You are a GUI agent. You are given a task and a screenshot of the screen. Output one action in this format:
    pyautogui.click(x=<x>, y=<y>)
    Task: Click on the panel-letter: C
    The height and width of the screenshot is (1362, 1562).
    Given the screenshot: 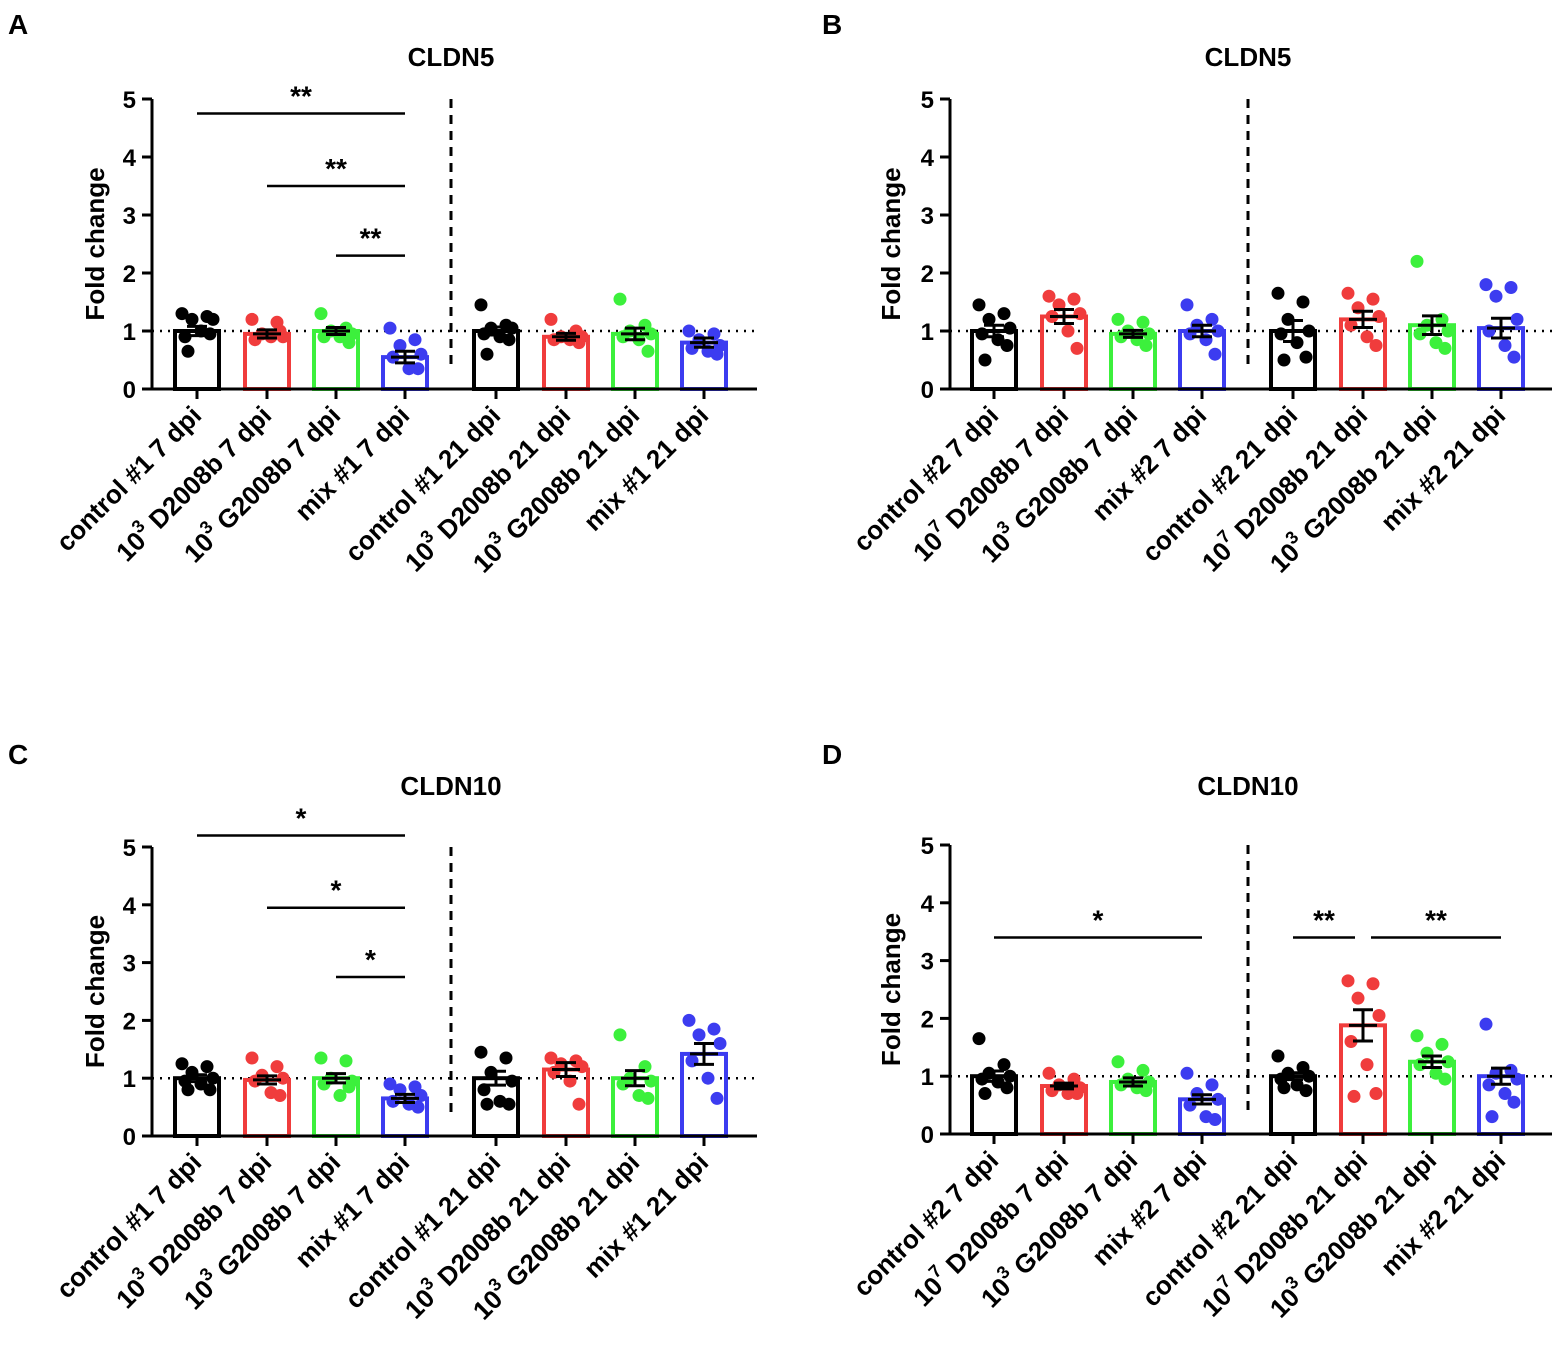 What is the action you would take?
    pyautogui.click(x=18, y=754)
    